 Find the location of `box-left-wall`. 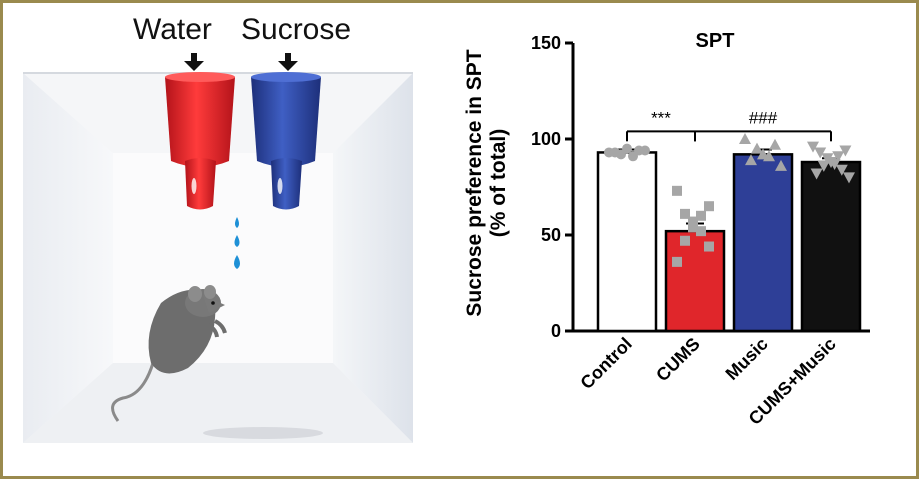

box-left-wall is located at coordinates (68, 258).